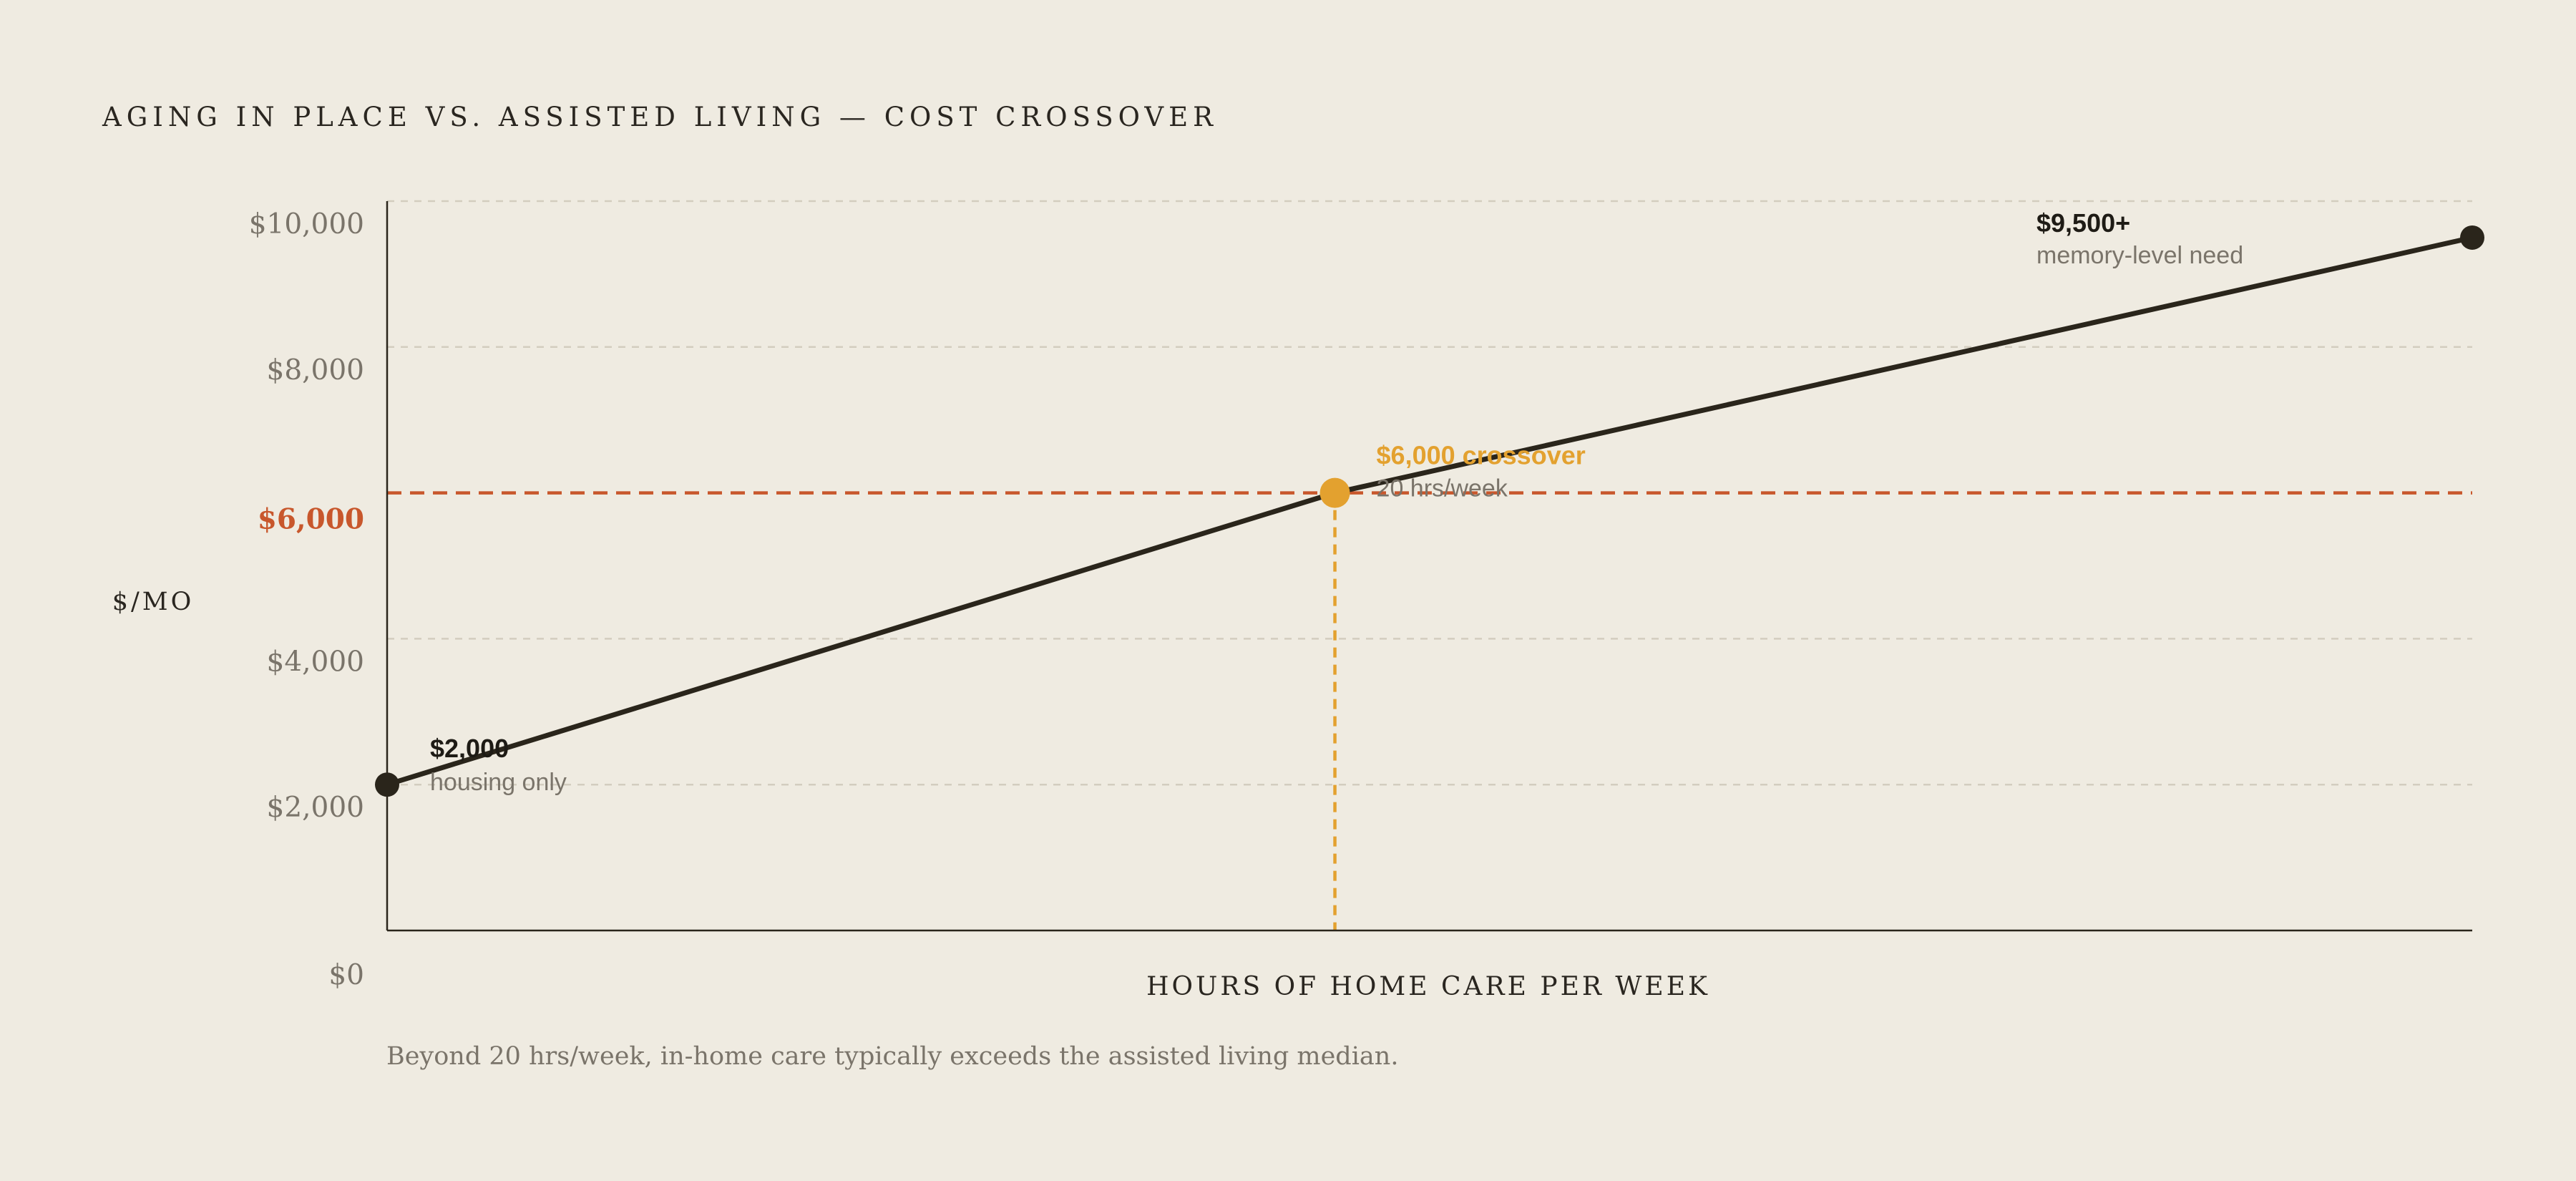  Describe the element at coordinates (1442, 488) in the screenshot. I see `annotation-sublabel: 20 hrs/week` at that location.